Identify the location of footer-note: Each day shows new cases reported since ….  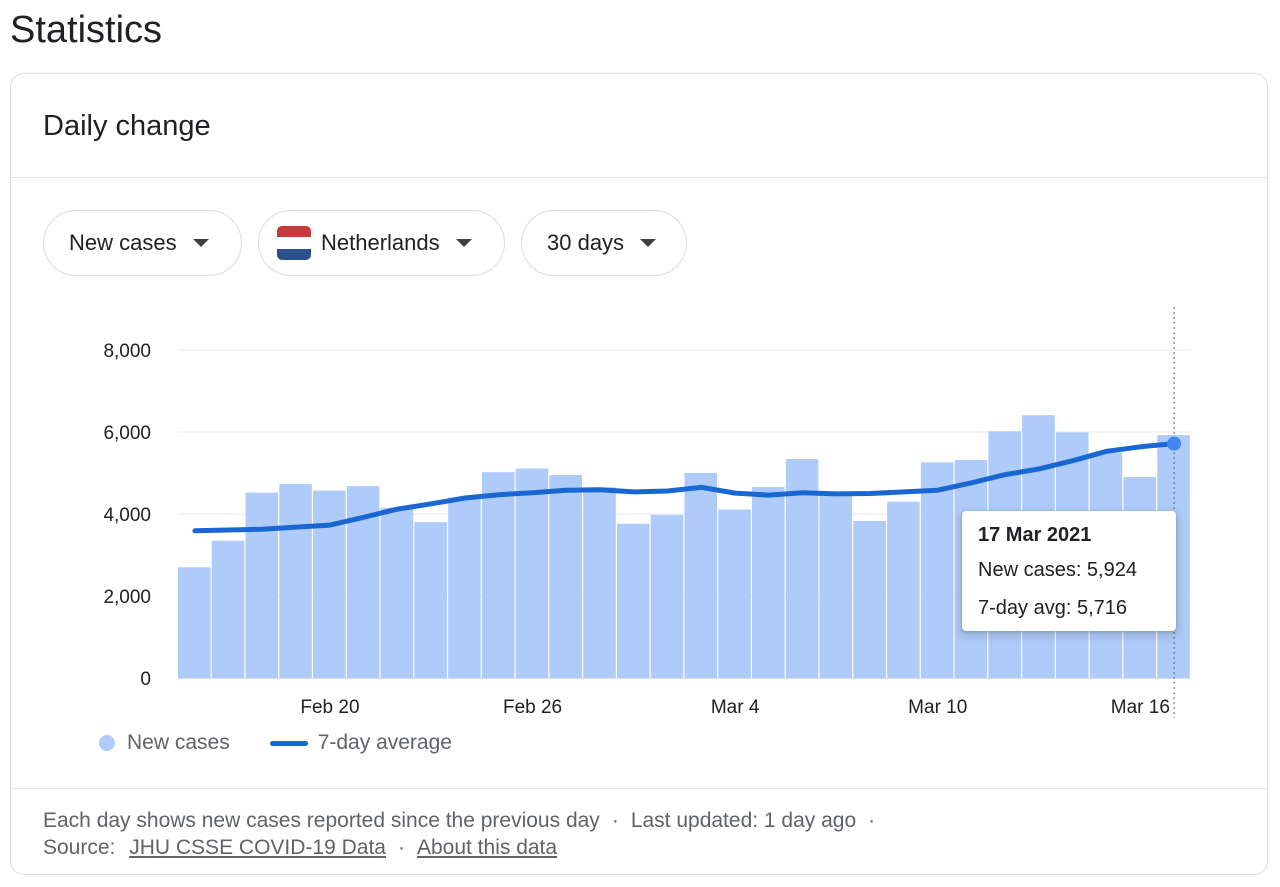
(321, 820).